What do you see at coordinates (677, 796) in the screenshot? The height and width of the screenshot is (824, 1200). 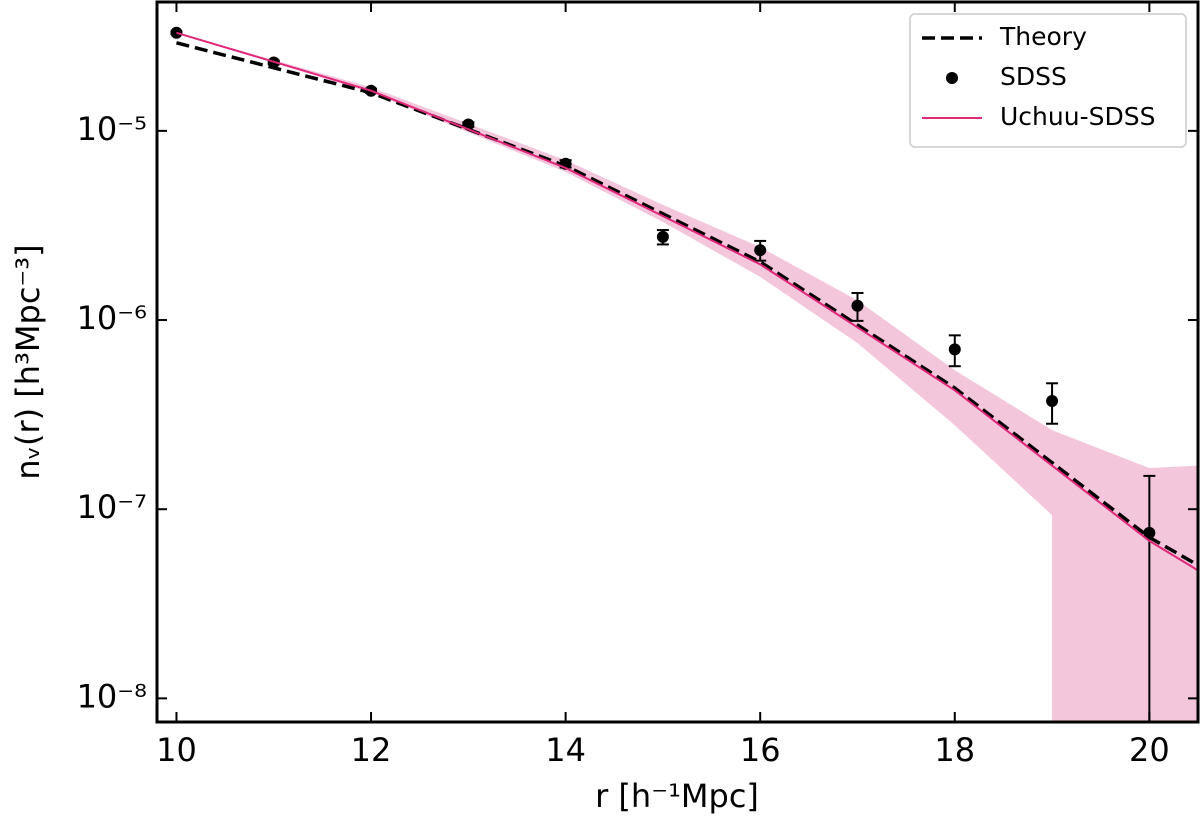 I see `x-axis-label: r [h⁻¹Mpc]` at bounding box center [677, 796].